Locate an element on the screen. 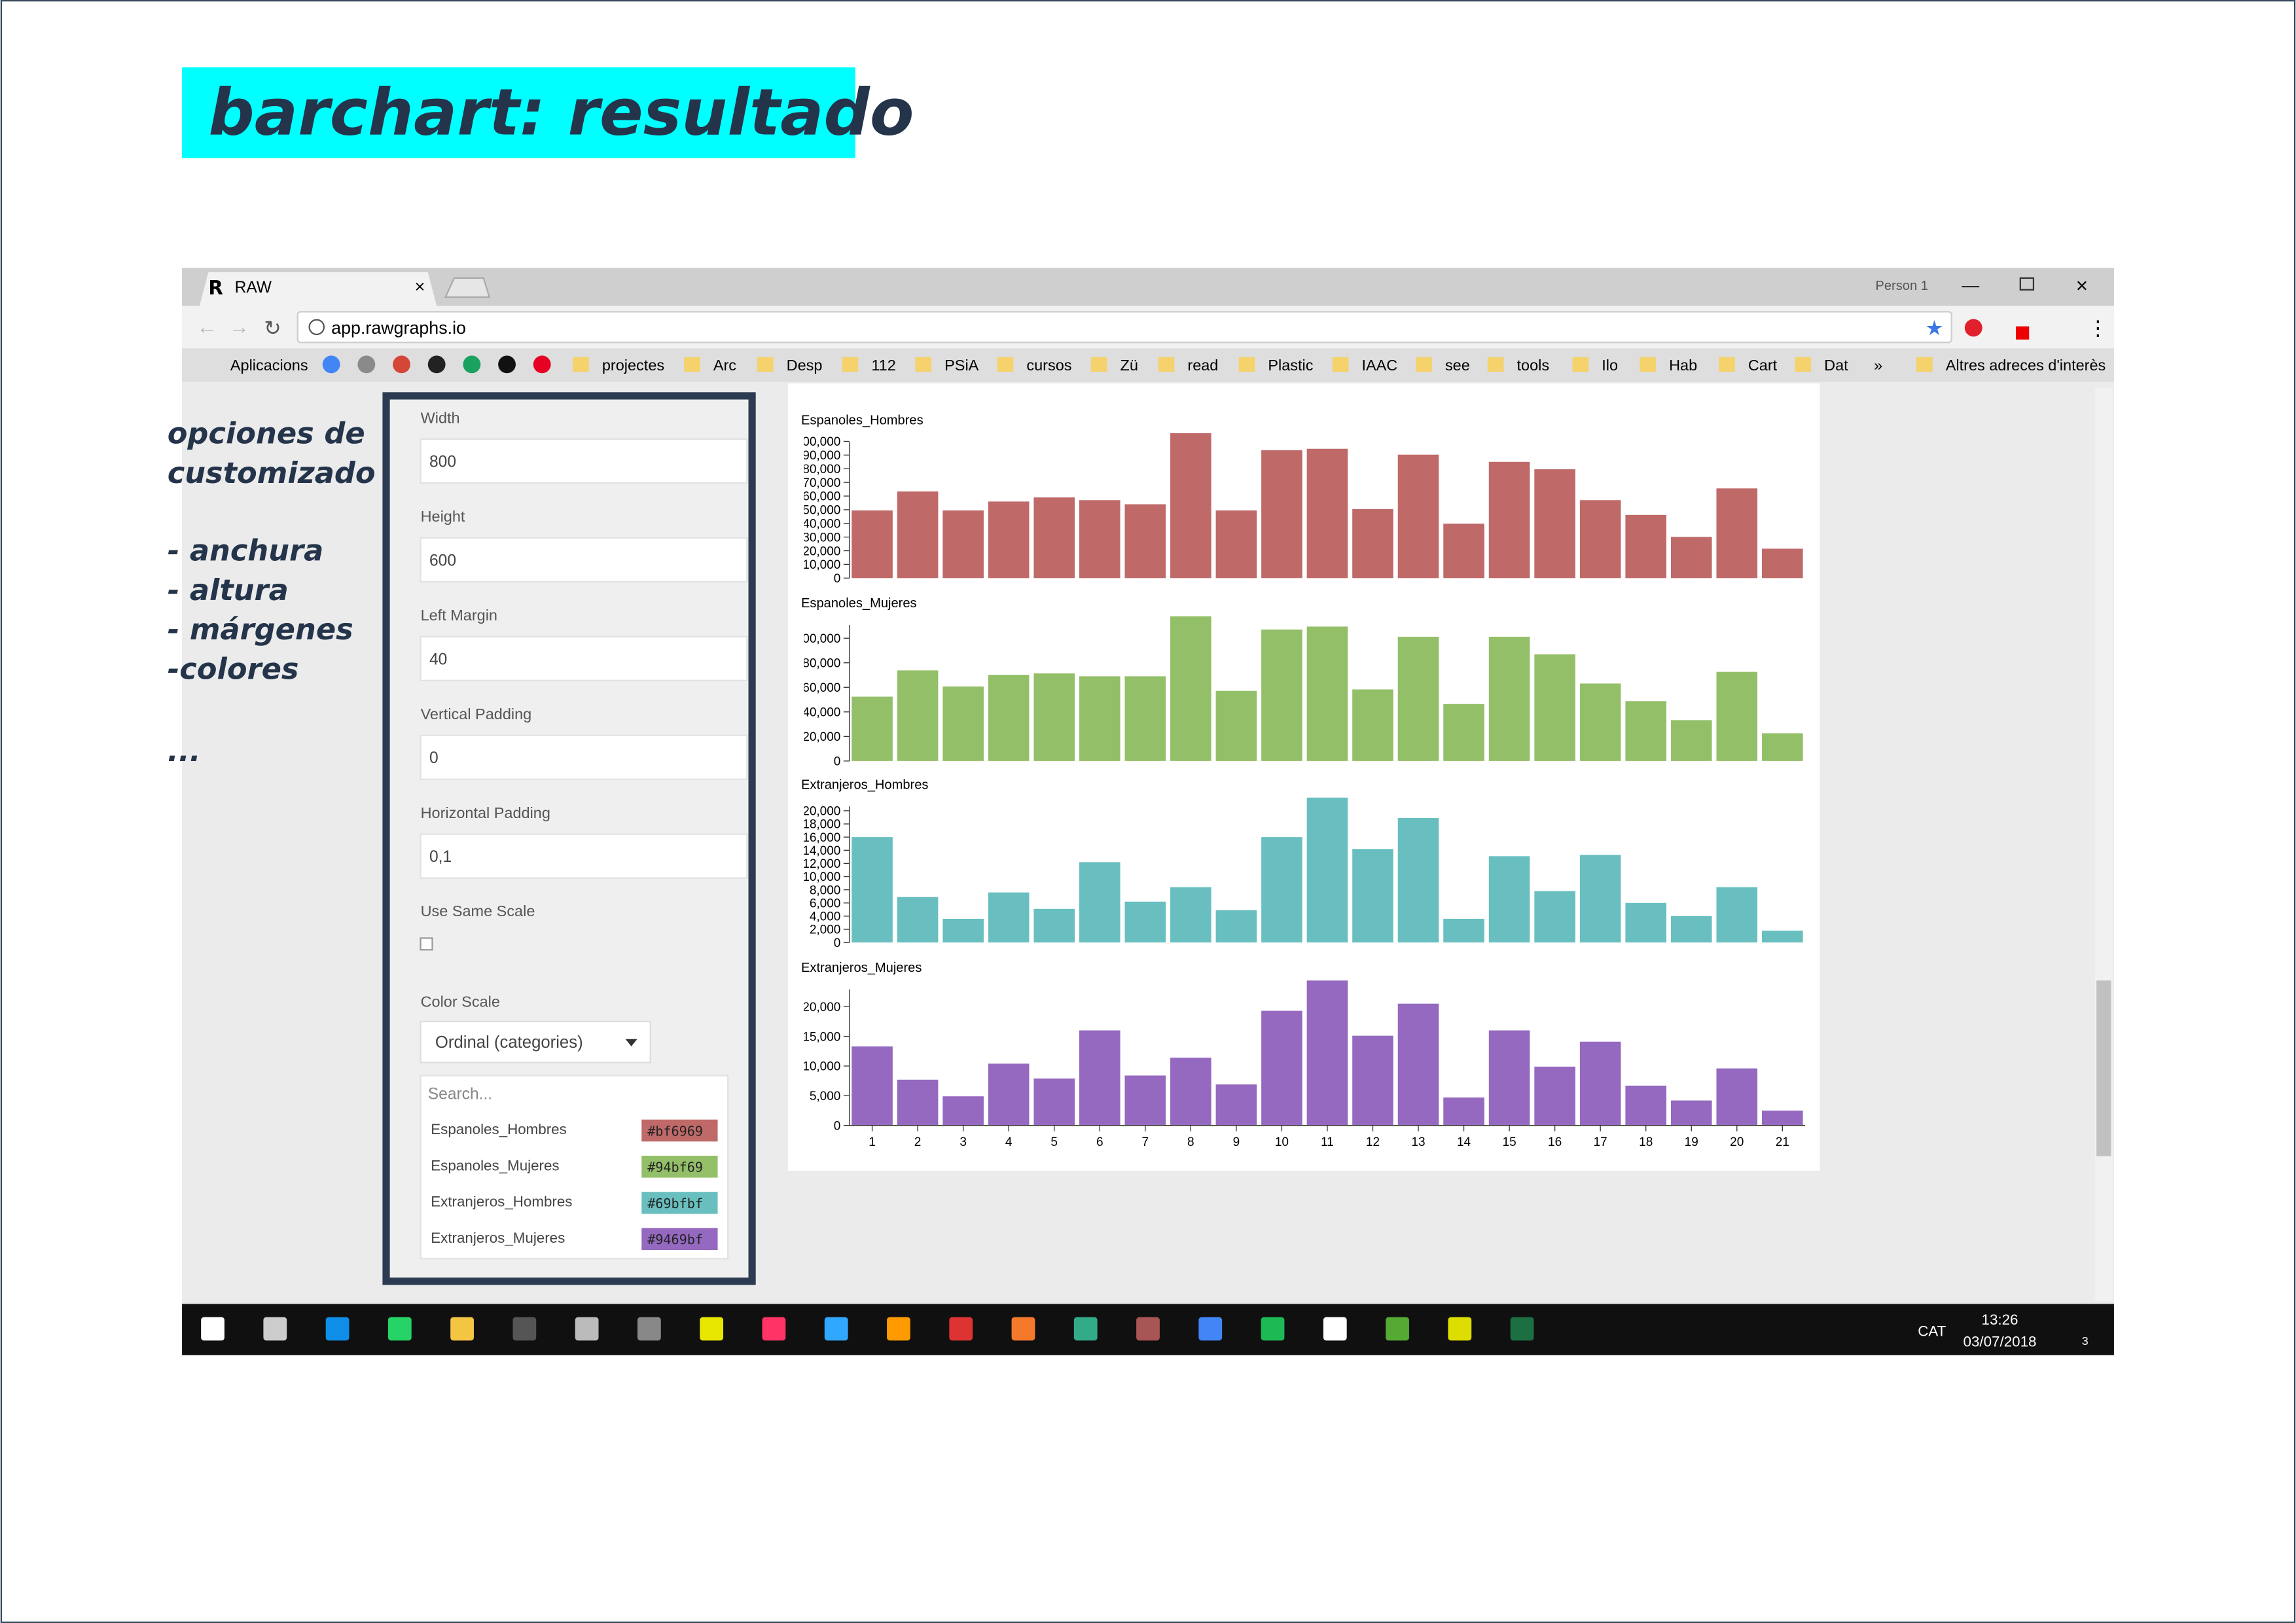  bookmark: Hab is located at coordinates (1683, 365).